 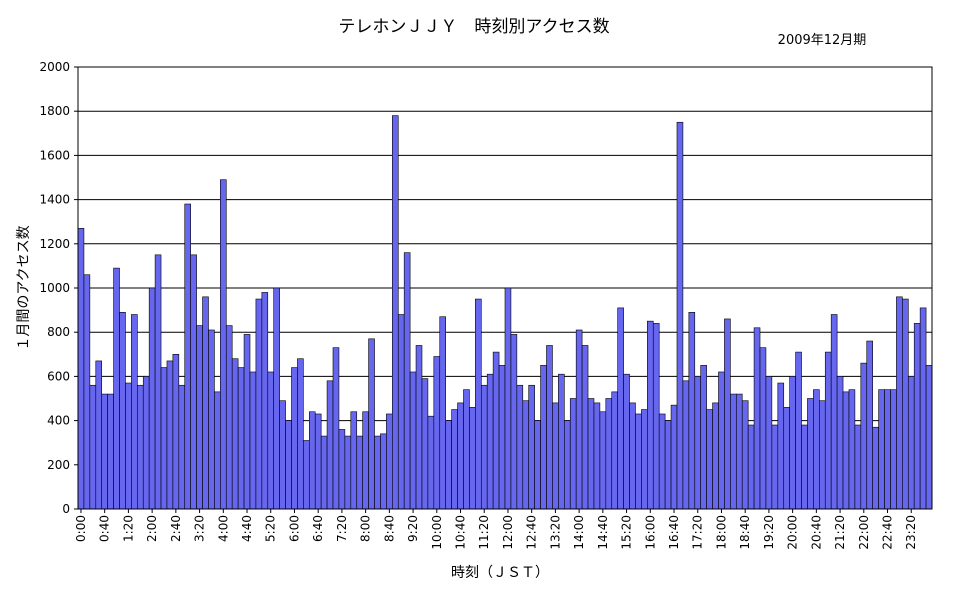 I want to click on x-tick-label: 13:20, so click(x=555, y=532).